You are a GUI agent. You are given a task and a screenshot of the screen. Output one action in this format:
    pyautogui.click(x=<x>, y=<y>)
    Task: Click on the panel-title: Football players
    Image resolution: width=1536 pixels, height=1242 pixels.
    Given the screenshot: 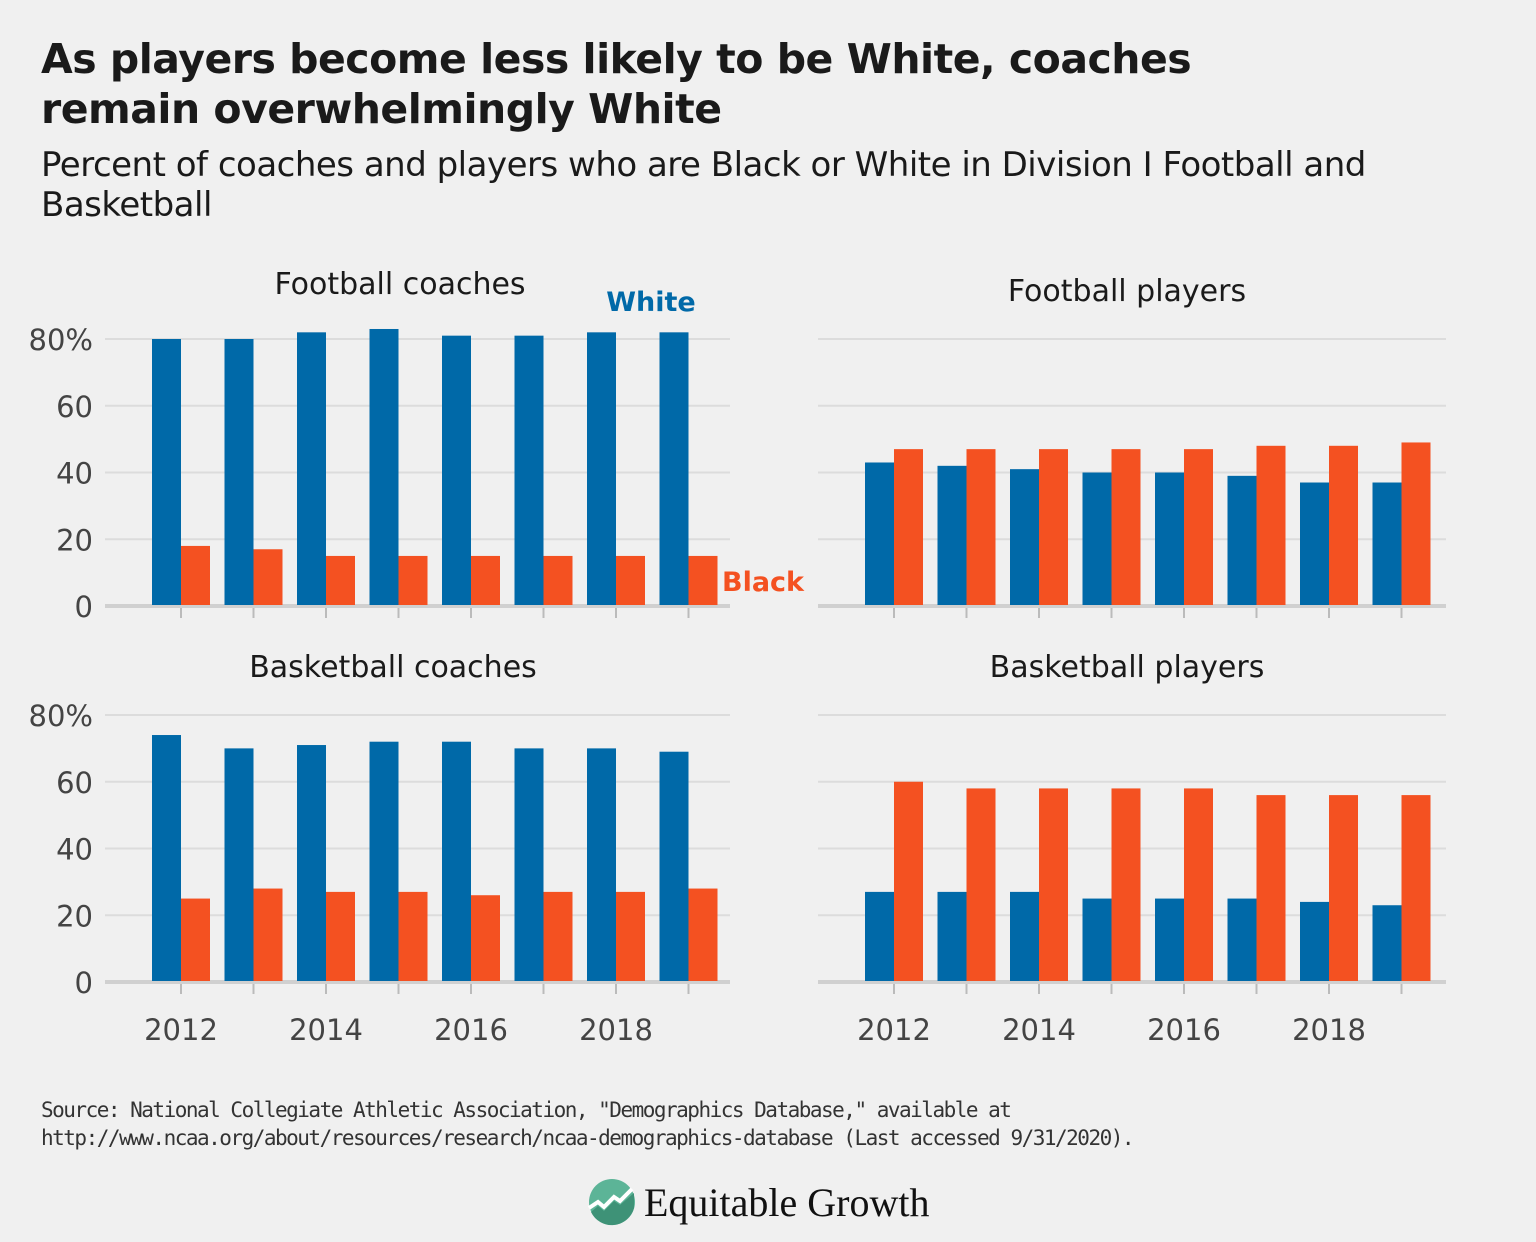 What is the action you would take?
    pyautogui.click(x=1127, y=291)
    